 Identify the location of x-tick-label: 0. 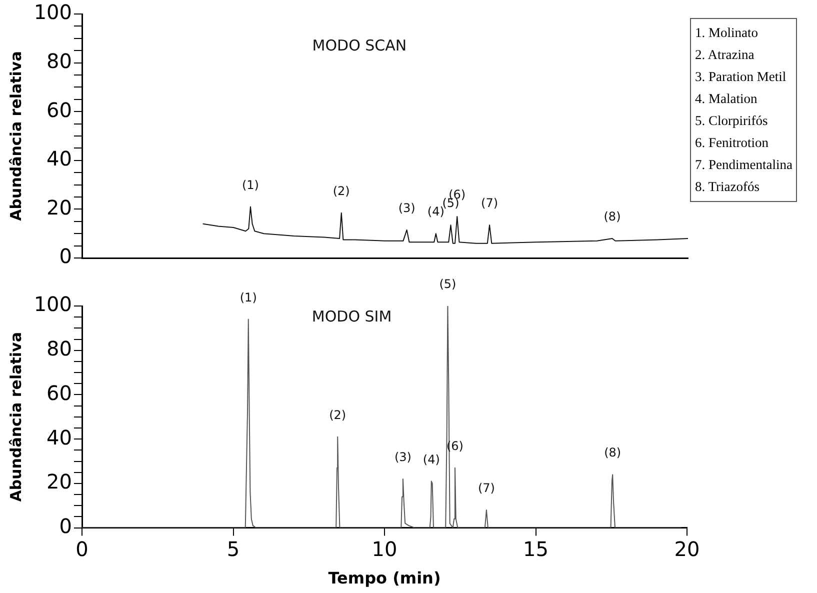
(82, 549).